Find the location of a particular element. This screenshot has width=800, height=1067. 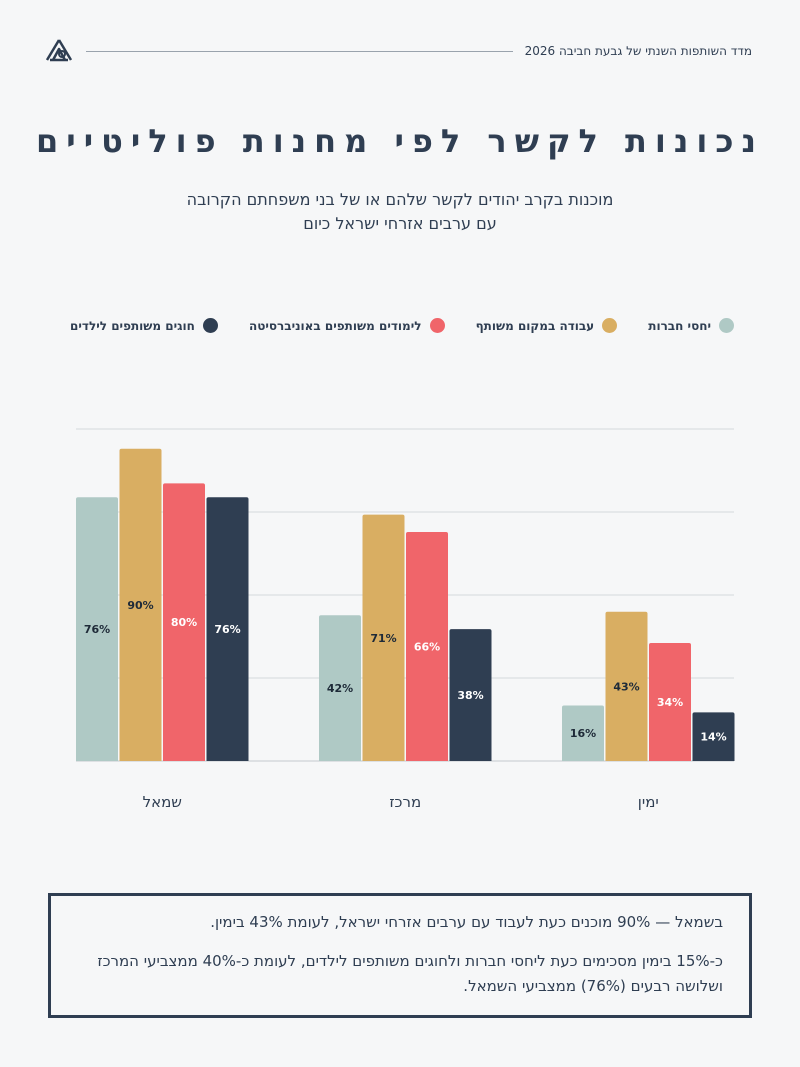

legend-item: חוגים משותפים לילדים is located at coordinates (144, 325).